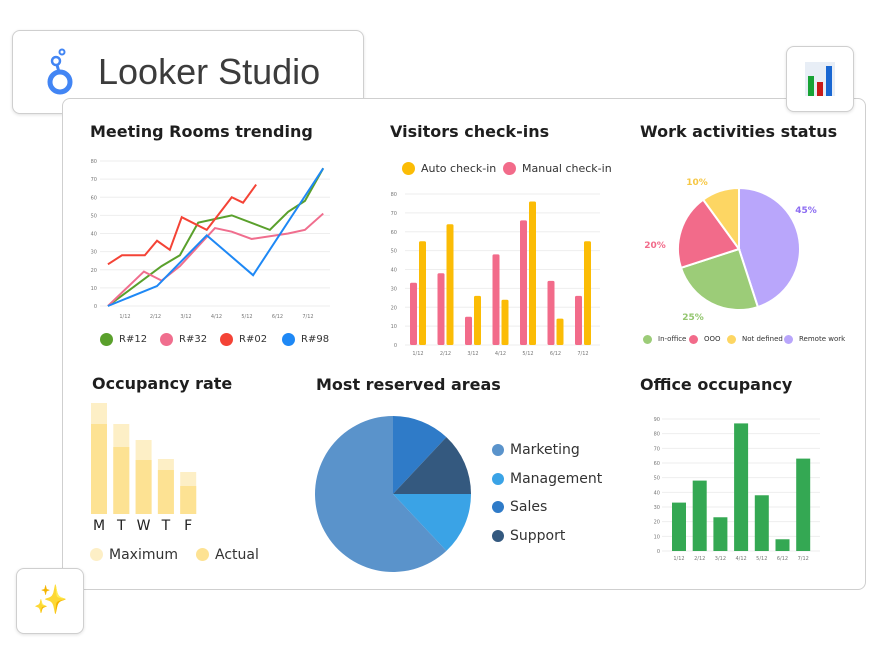  I want to click on legend-sales: Sales, so click(519, 507).